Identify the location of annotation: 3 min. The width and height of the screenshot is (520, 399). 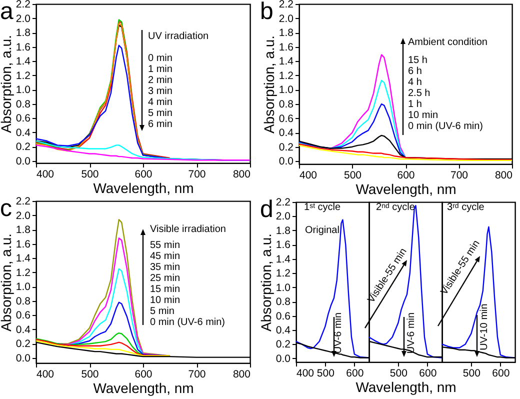
(160, 91).